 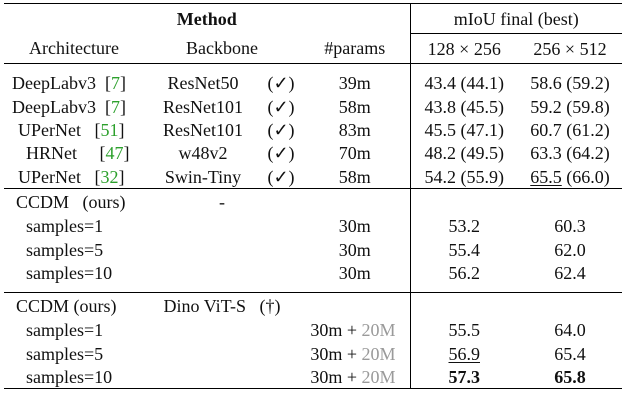 I want to click on arch-cell: UPerNet [32], so click(x=71, y=176).